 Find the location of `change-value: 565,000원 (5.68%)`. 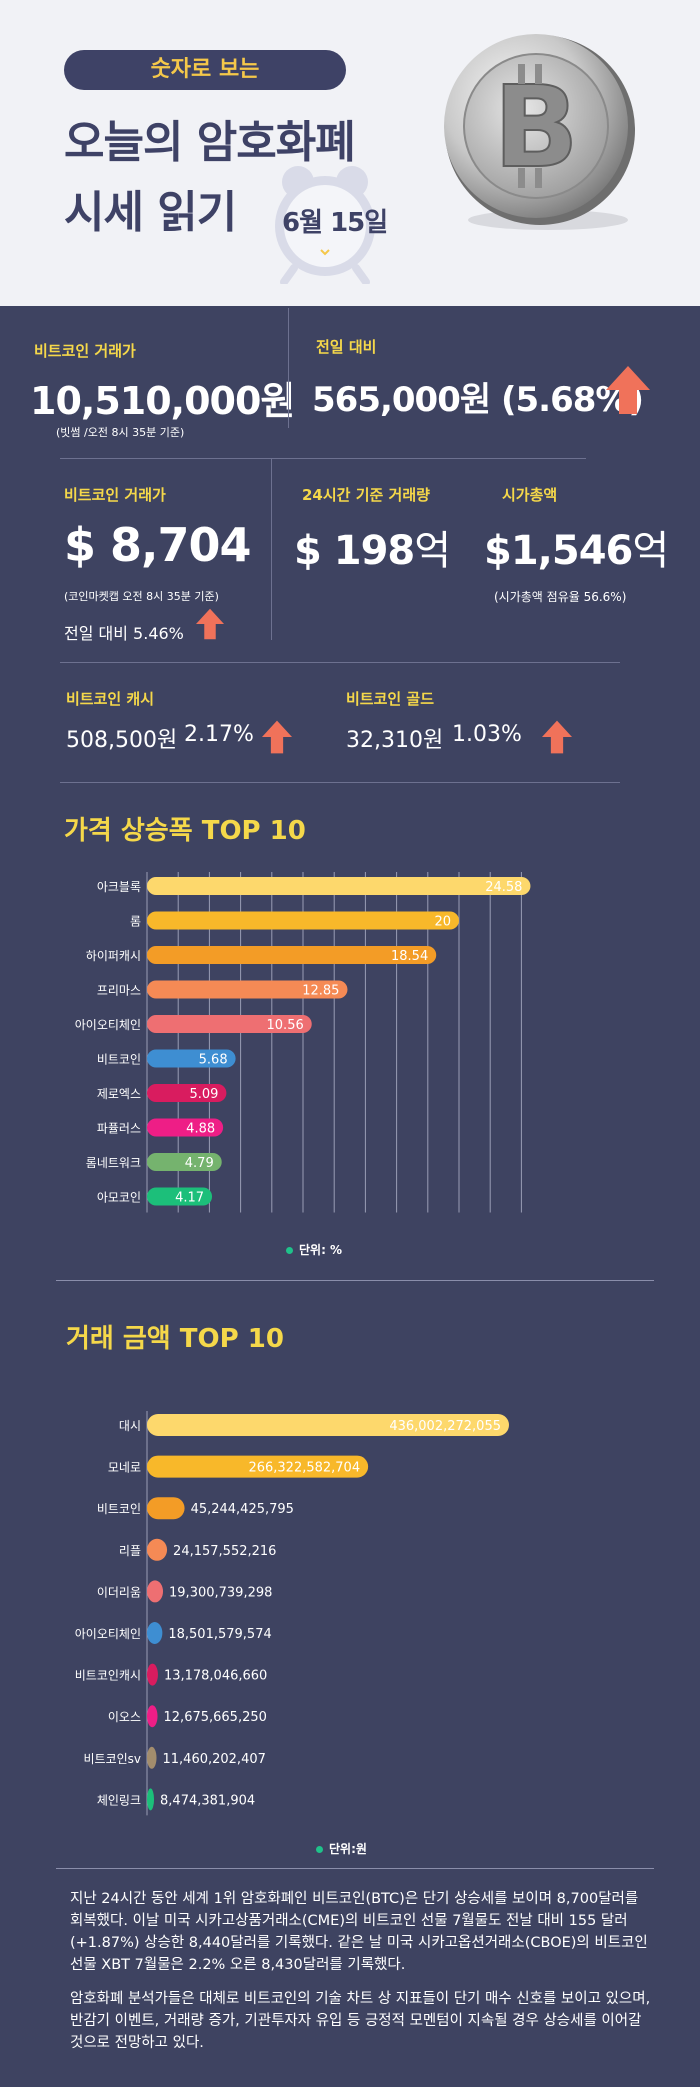

change-value: 565,000원 (5.68%) is located at coordinates (478, 400).